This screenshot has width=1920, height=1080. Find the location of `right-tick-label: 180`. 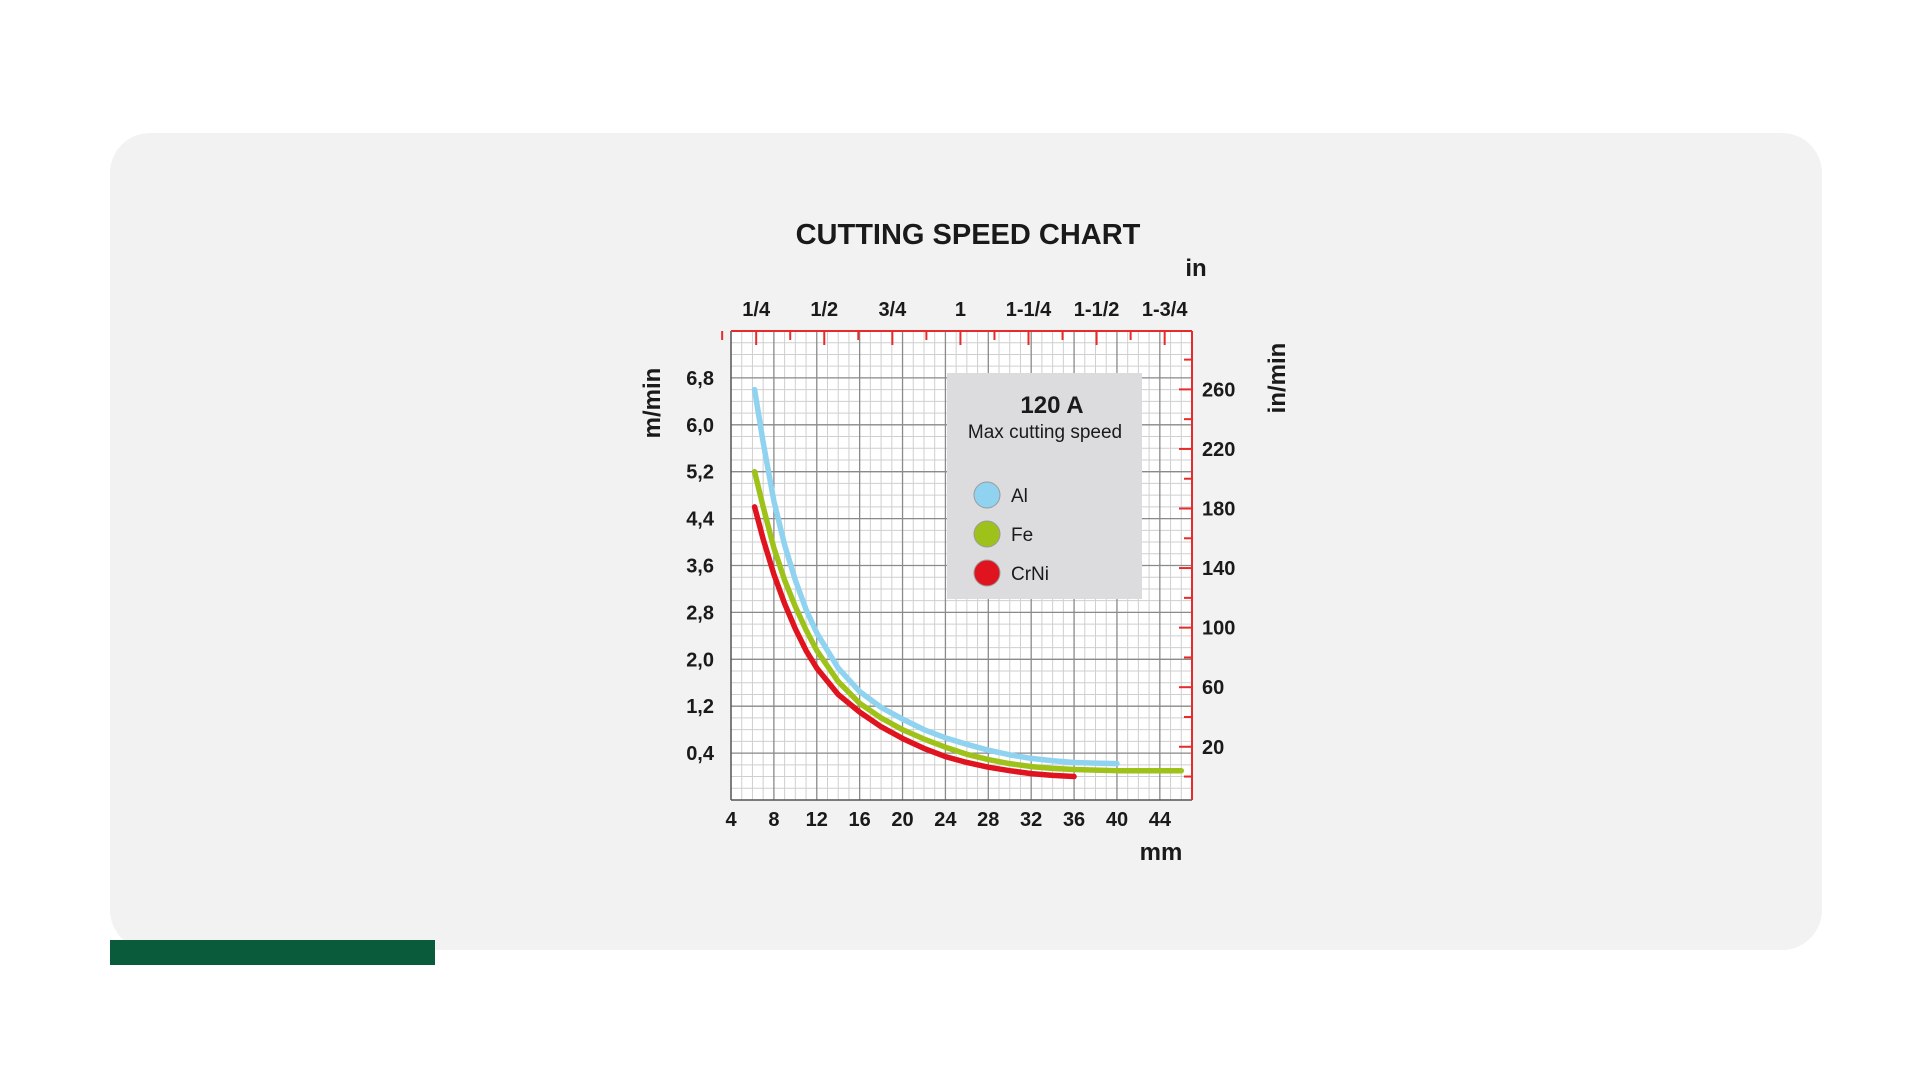

right-tick-label: 180 is located at coordinates (1218, 510).